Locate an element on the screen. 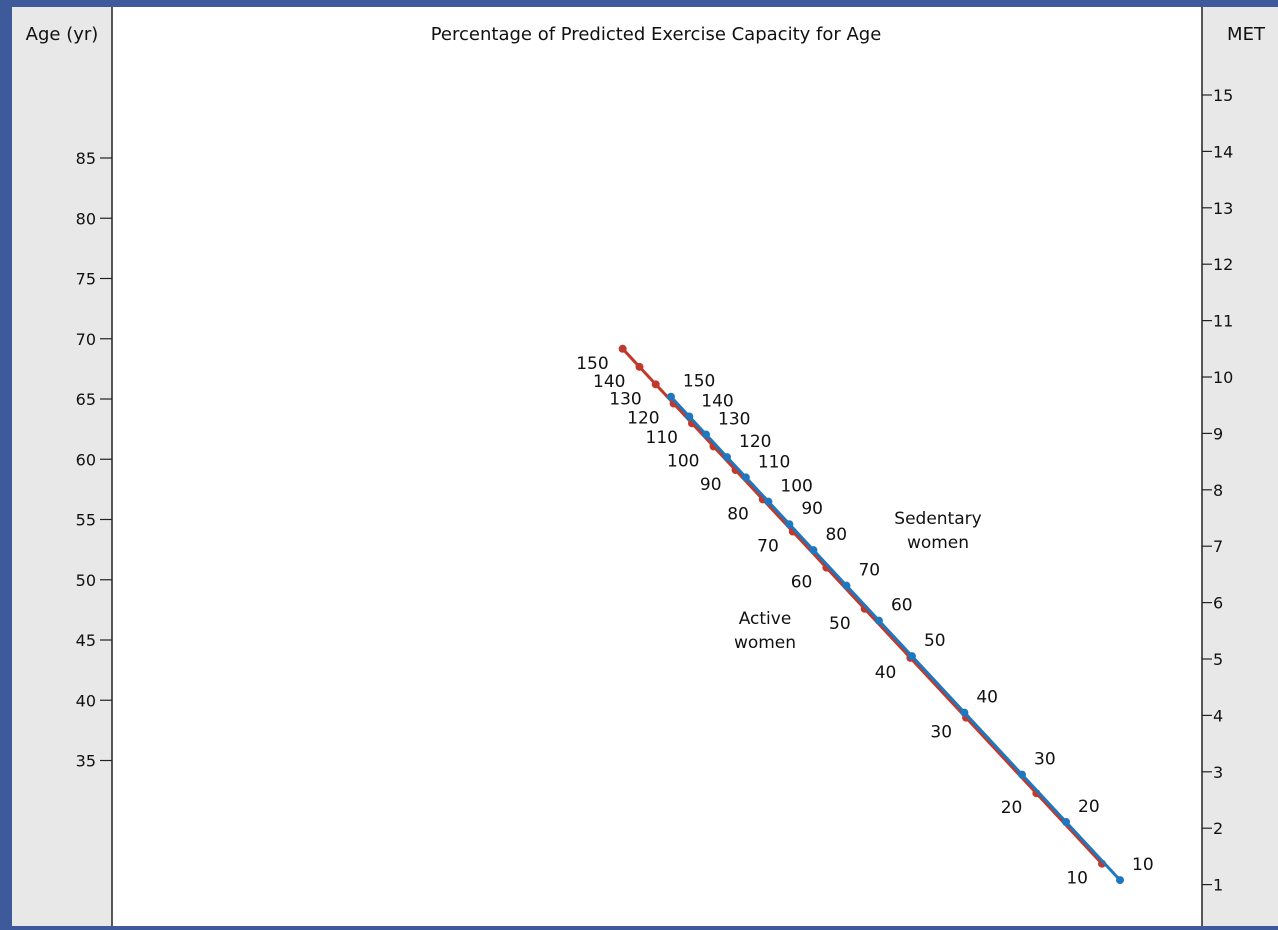 The height and width of the screenshot is (930, 1278). left-tick-label: 75 is located at coordinates (86, 279).